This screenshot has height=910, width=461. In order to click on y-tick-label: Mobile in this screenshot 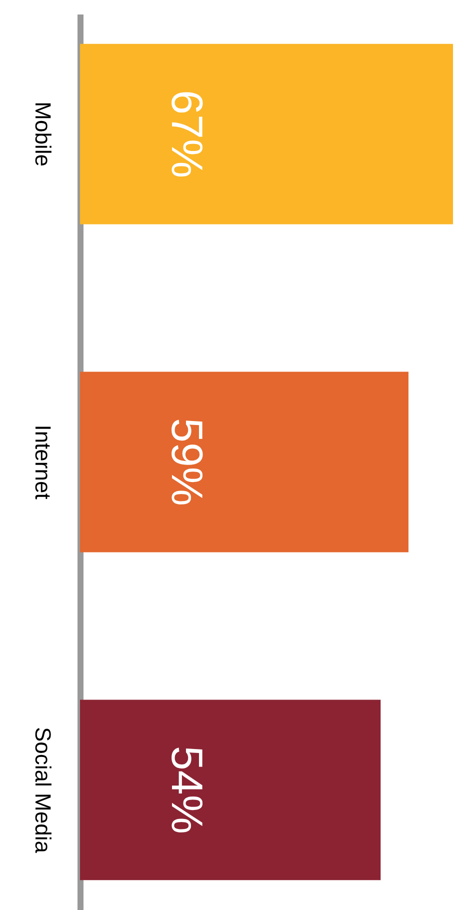, I will do `click(43, 134)`.